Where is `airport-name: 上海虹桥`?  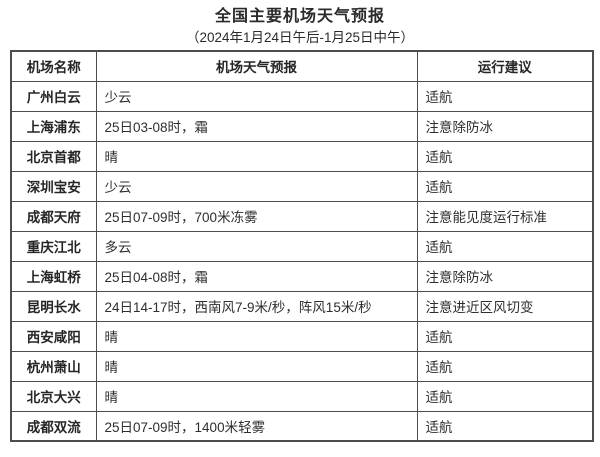
airport-name: 上海虹桥 is located at coordinates (53, 276).